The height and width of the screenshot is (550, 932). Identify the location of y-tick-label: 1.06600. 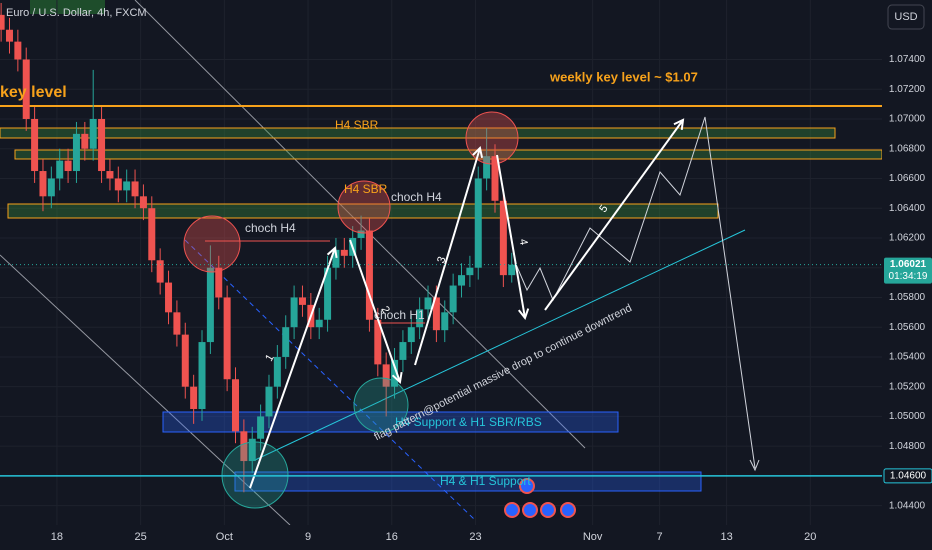
(907, 178).